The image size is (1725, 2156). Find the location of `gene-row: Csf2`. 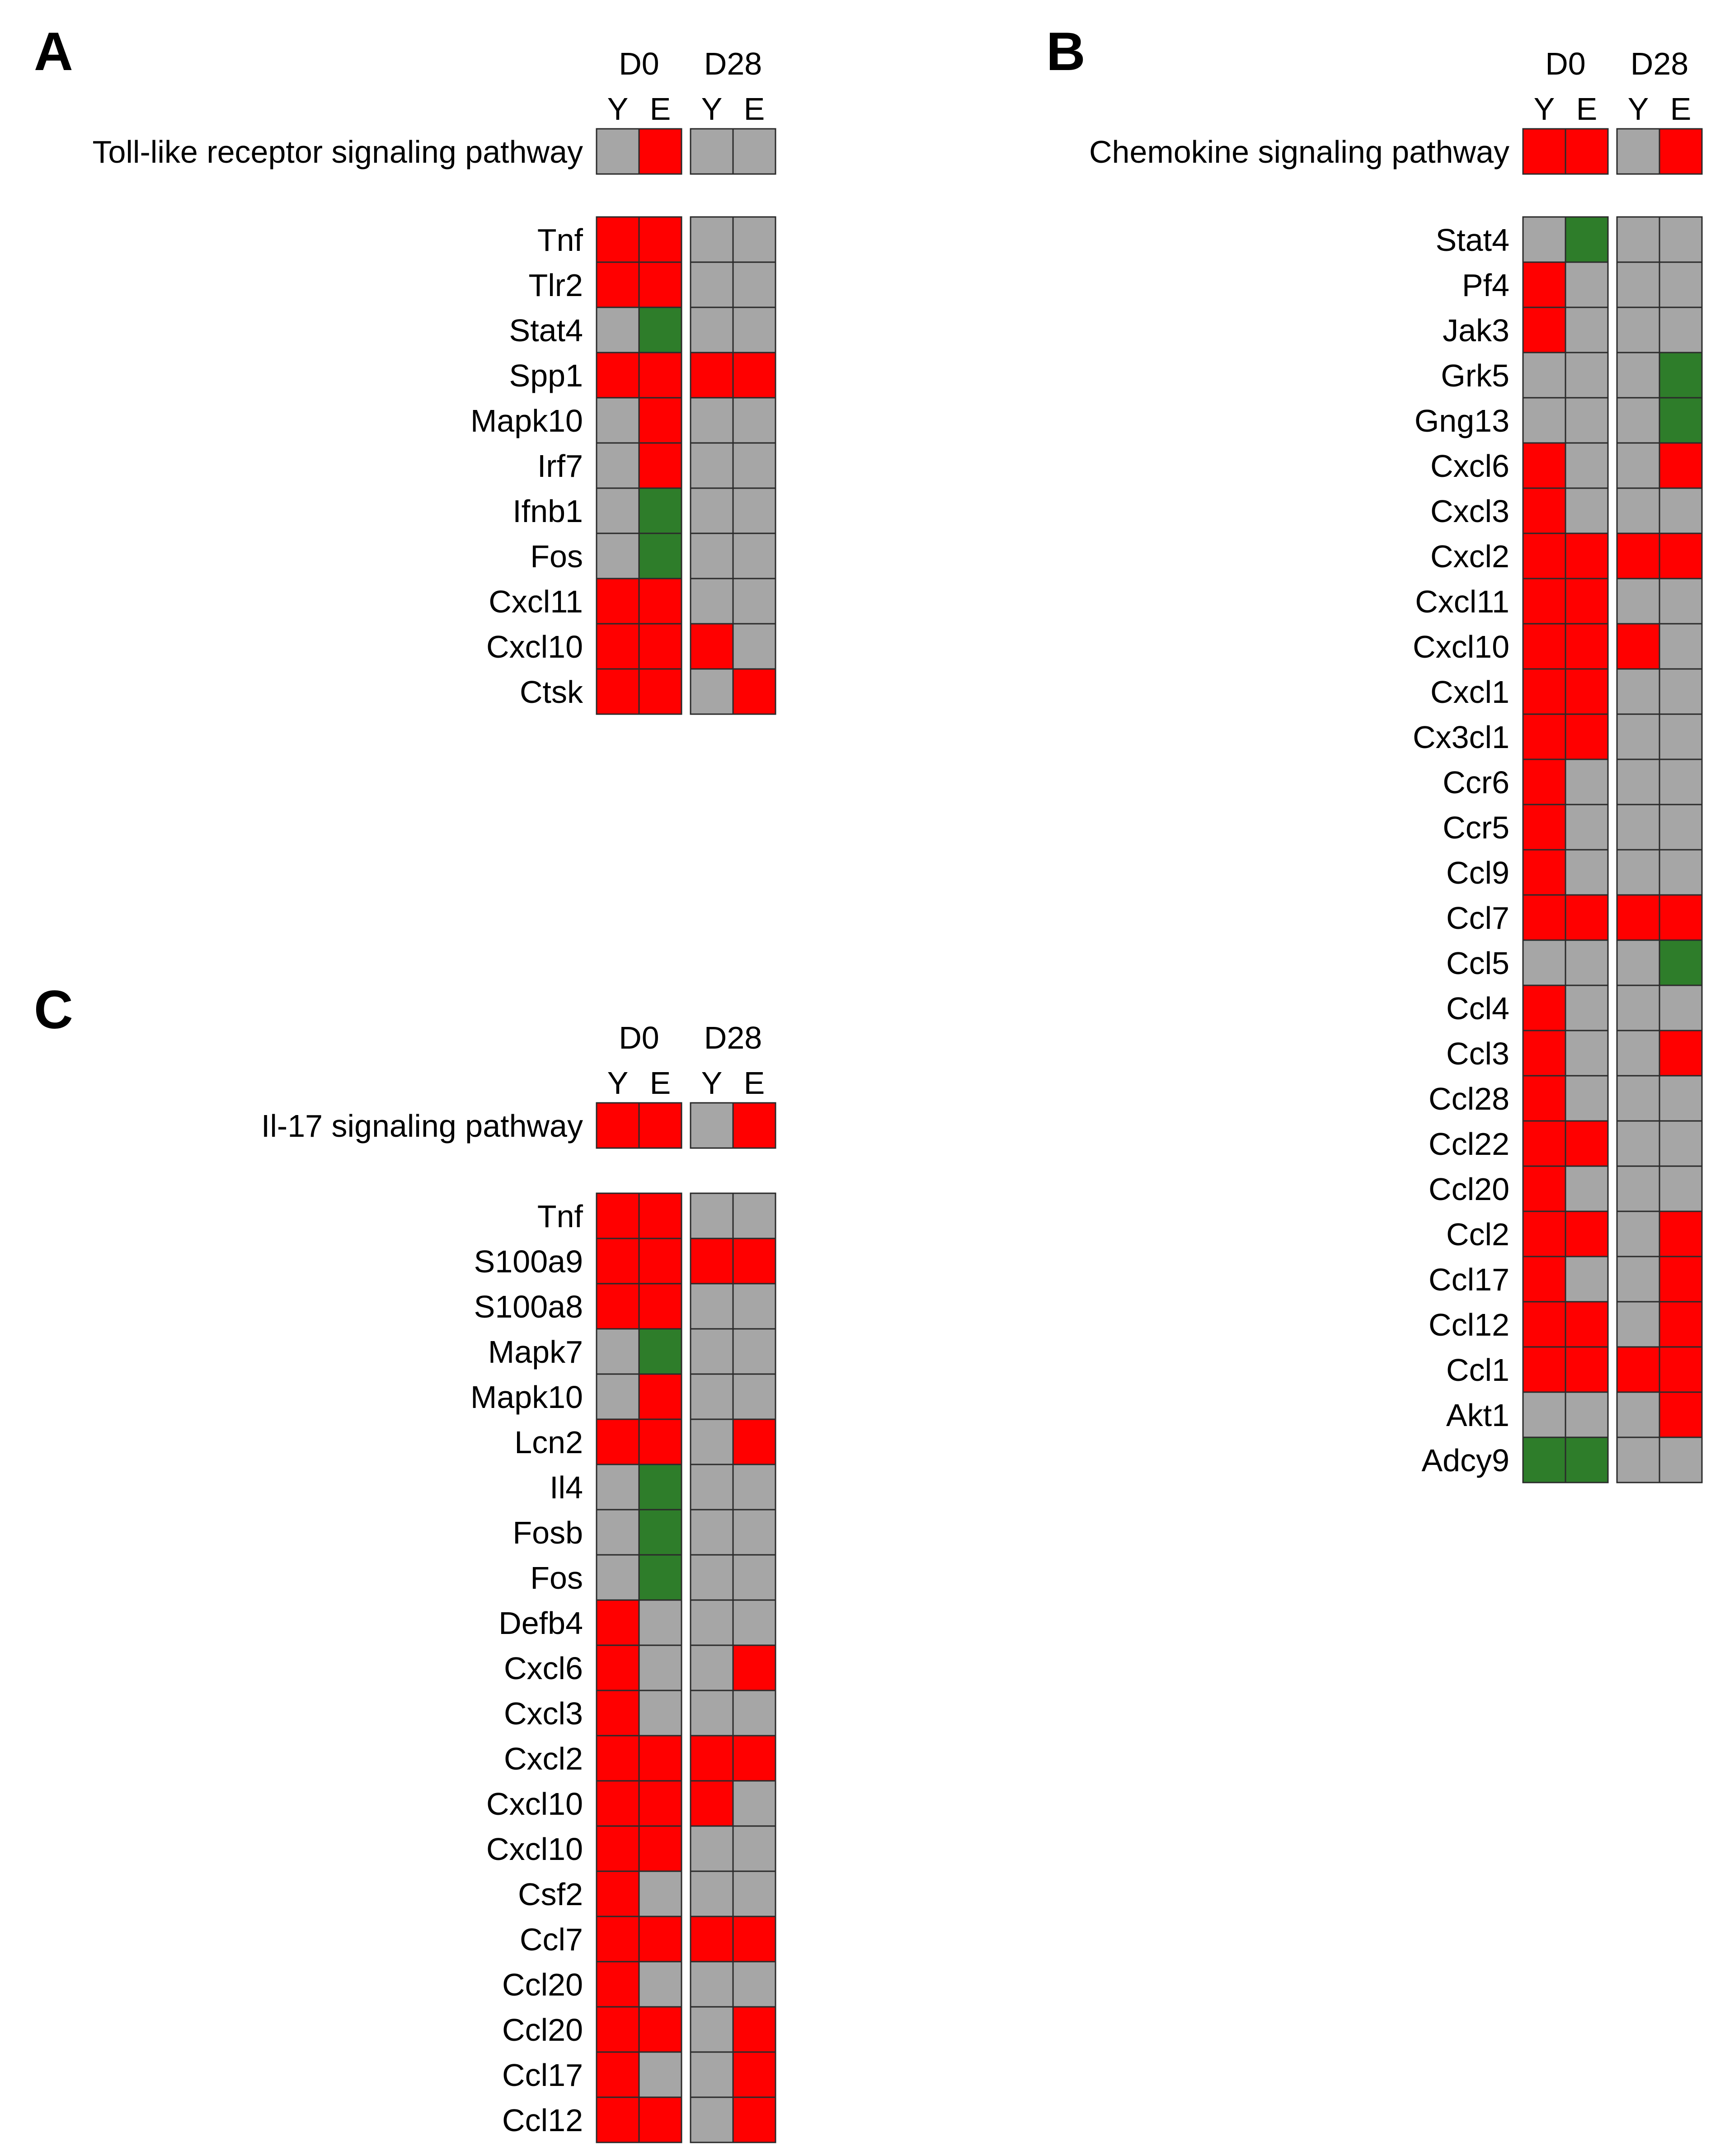

gene-row: Csf2 is located at coordinates (647, 1893).